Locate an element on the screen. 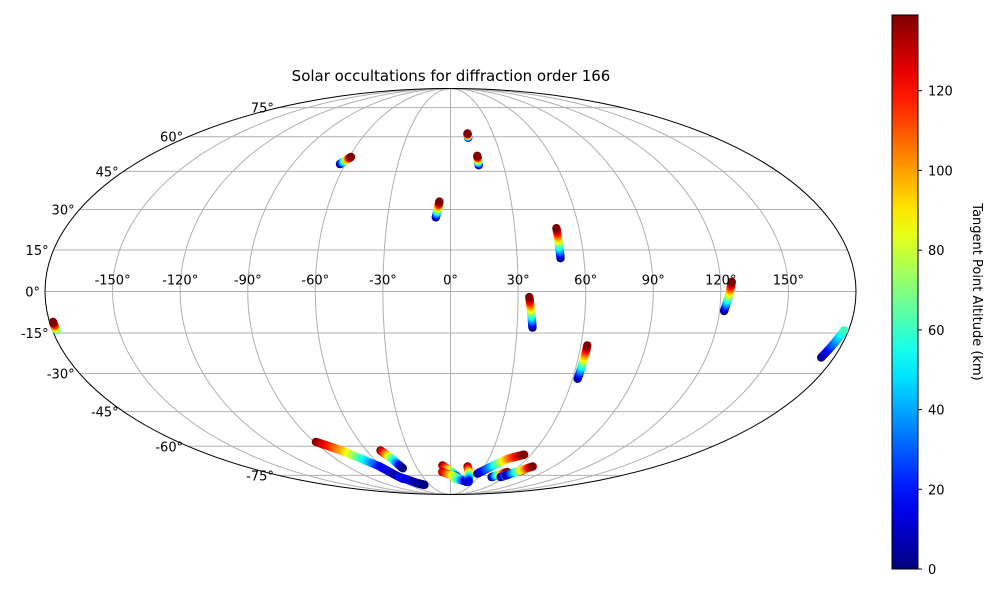  latitude-tick-label: 60° is located at coordinates (171, 138).